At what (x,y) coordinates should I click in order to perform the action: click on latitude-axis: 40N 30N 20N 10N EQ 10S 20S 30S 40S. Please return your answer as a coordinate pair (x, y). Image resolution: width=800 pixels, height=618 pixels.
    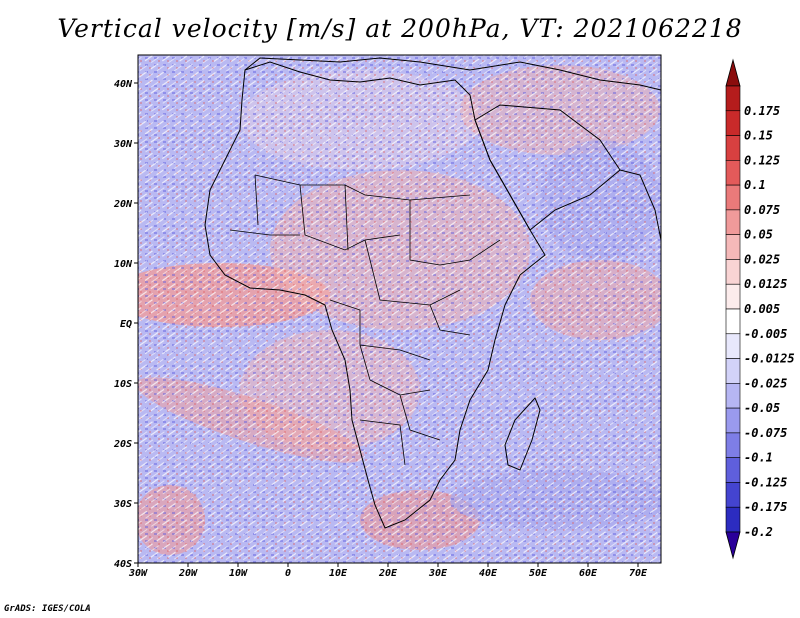
    Looking at the image, I should click on (125, 324).